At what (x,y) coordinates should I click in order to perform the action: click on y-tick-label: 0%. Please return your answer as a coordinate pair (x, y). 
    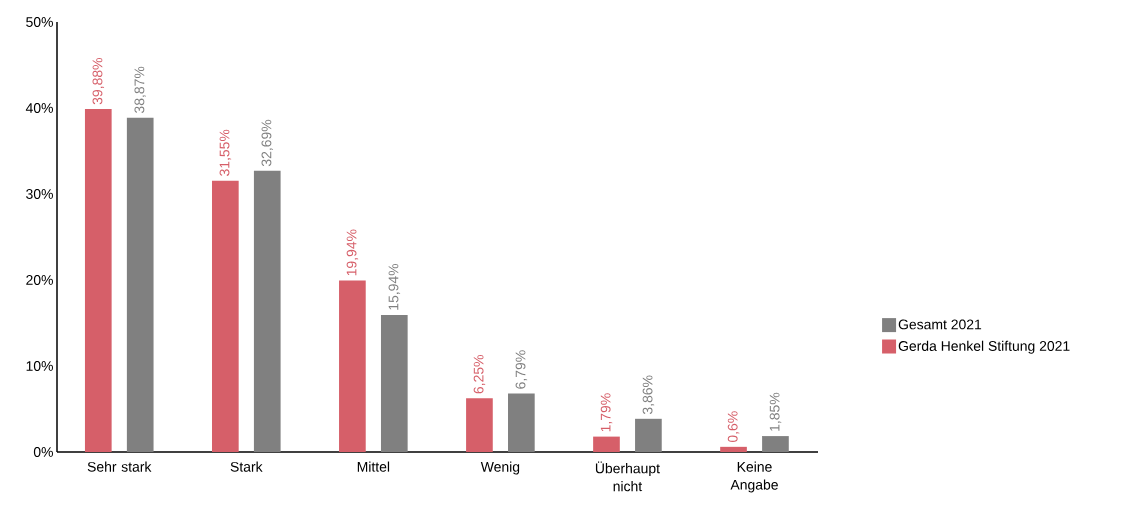
    Looking at the image, I should click on (43, 452).